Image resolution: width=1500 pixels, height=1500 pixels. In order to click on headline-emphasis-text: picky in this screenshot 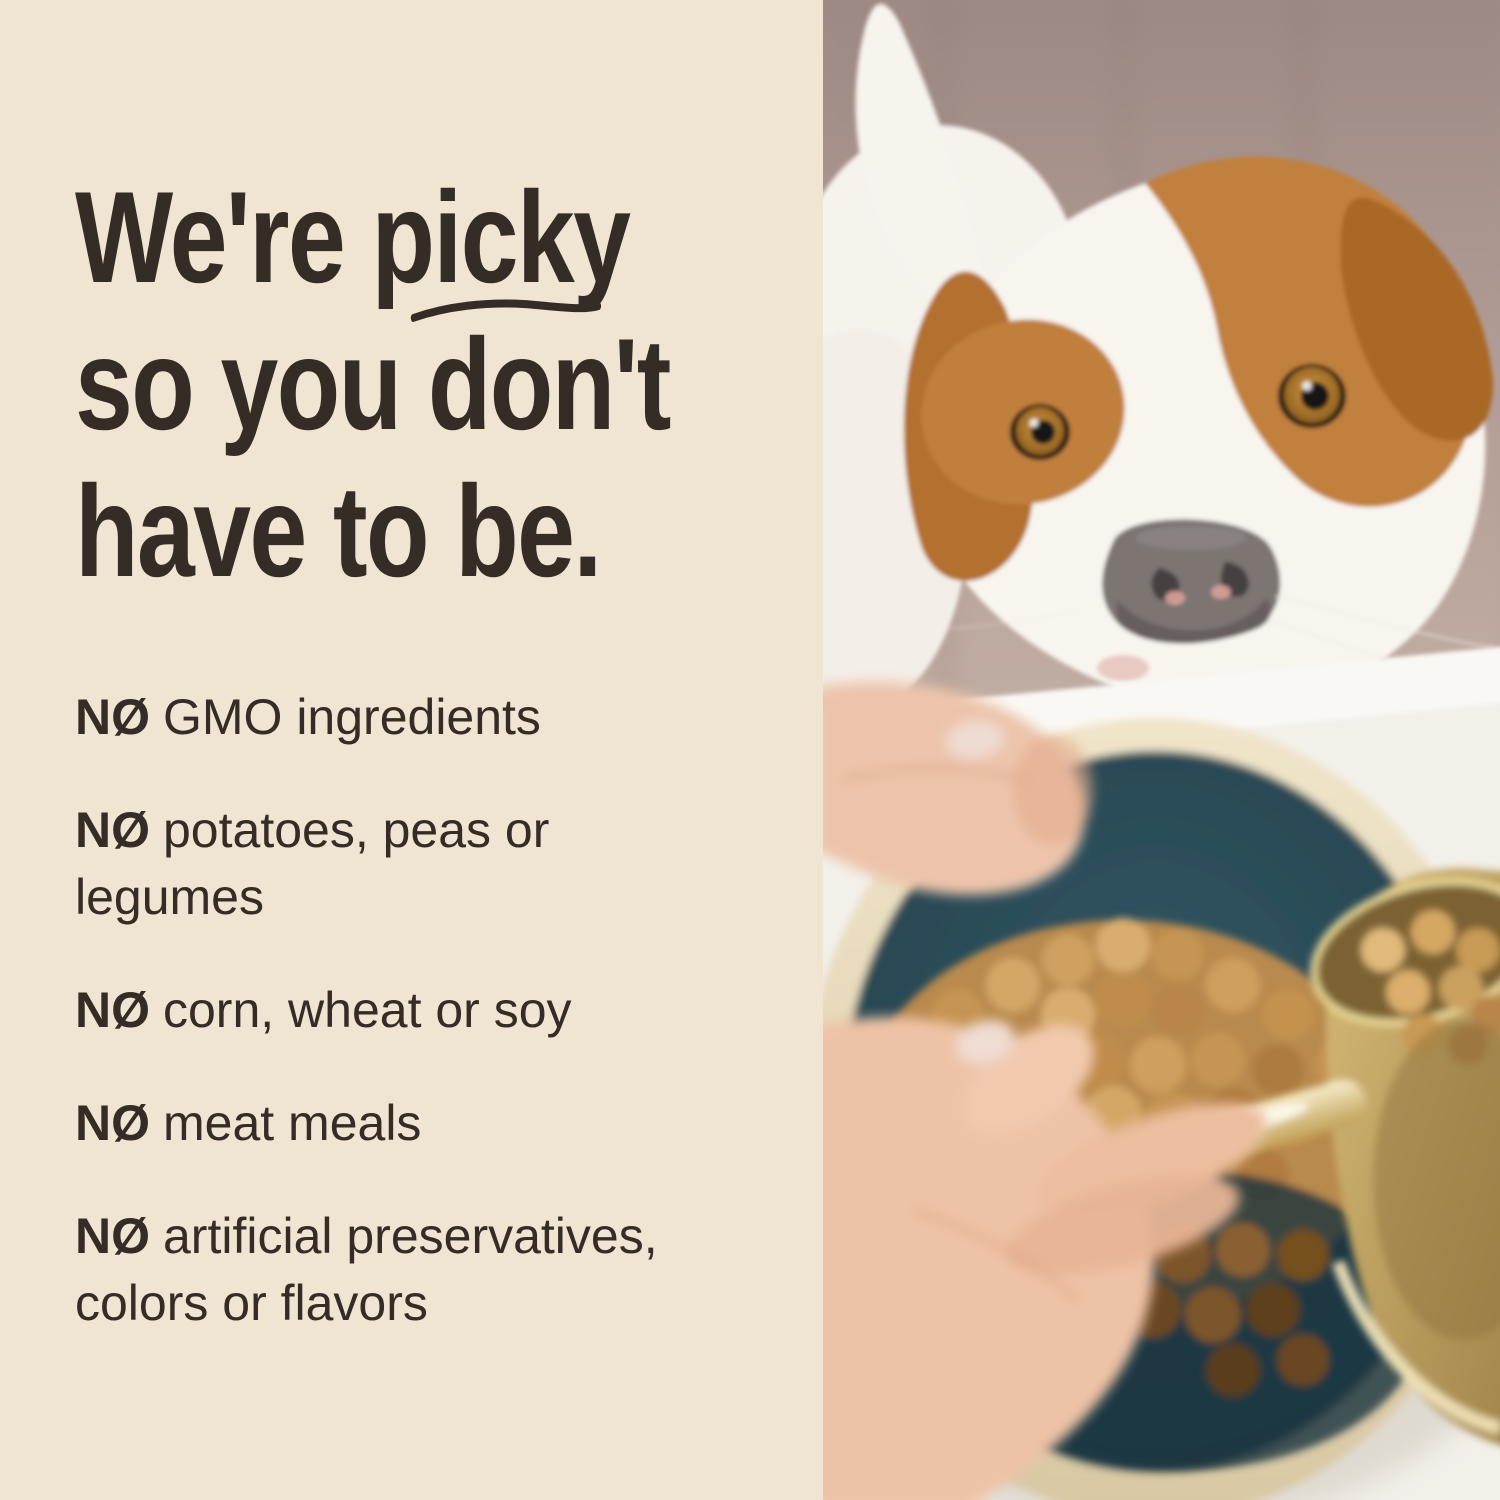, I will do `click(501, 237)`.